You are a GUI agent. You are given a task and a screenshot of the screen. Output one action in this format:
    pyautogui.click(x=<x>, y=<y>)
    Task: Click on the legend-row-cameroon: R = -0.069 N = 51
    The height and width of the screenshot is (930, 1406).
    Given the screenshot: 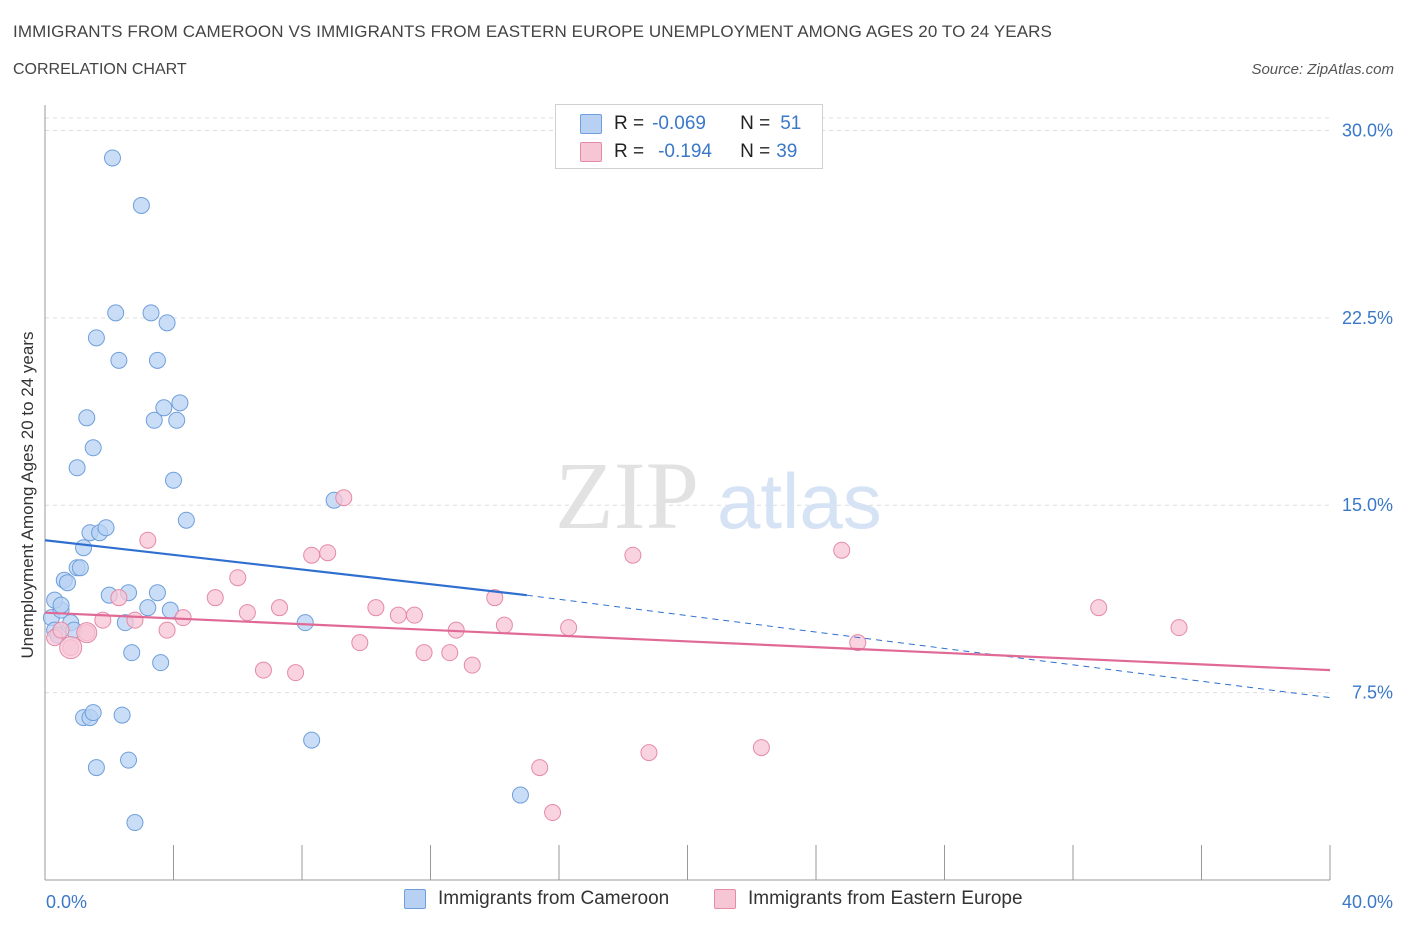 What is the action you would take?
    pyautogui.click(x=690, y=124)
    